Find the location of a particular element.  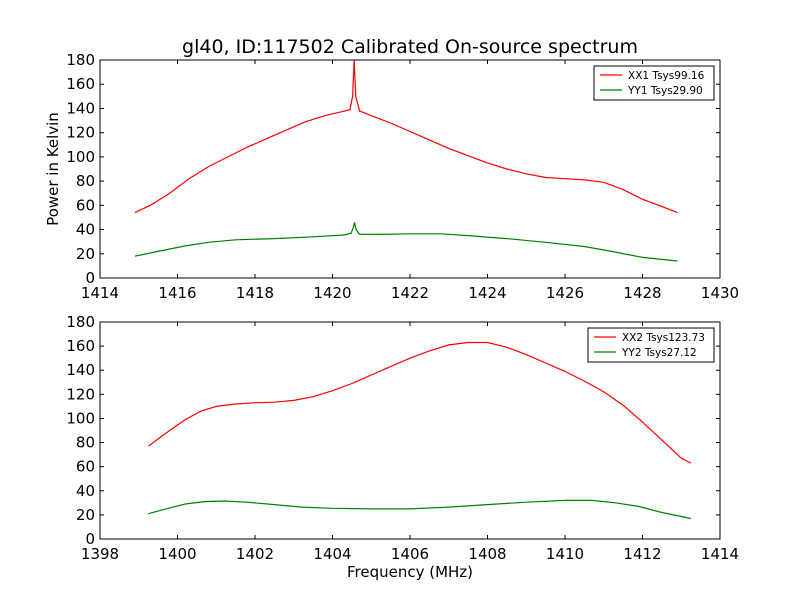

x-tick-label: 1424 is located at coordinates (487, 293).